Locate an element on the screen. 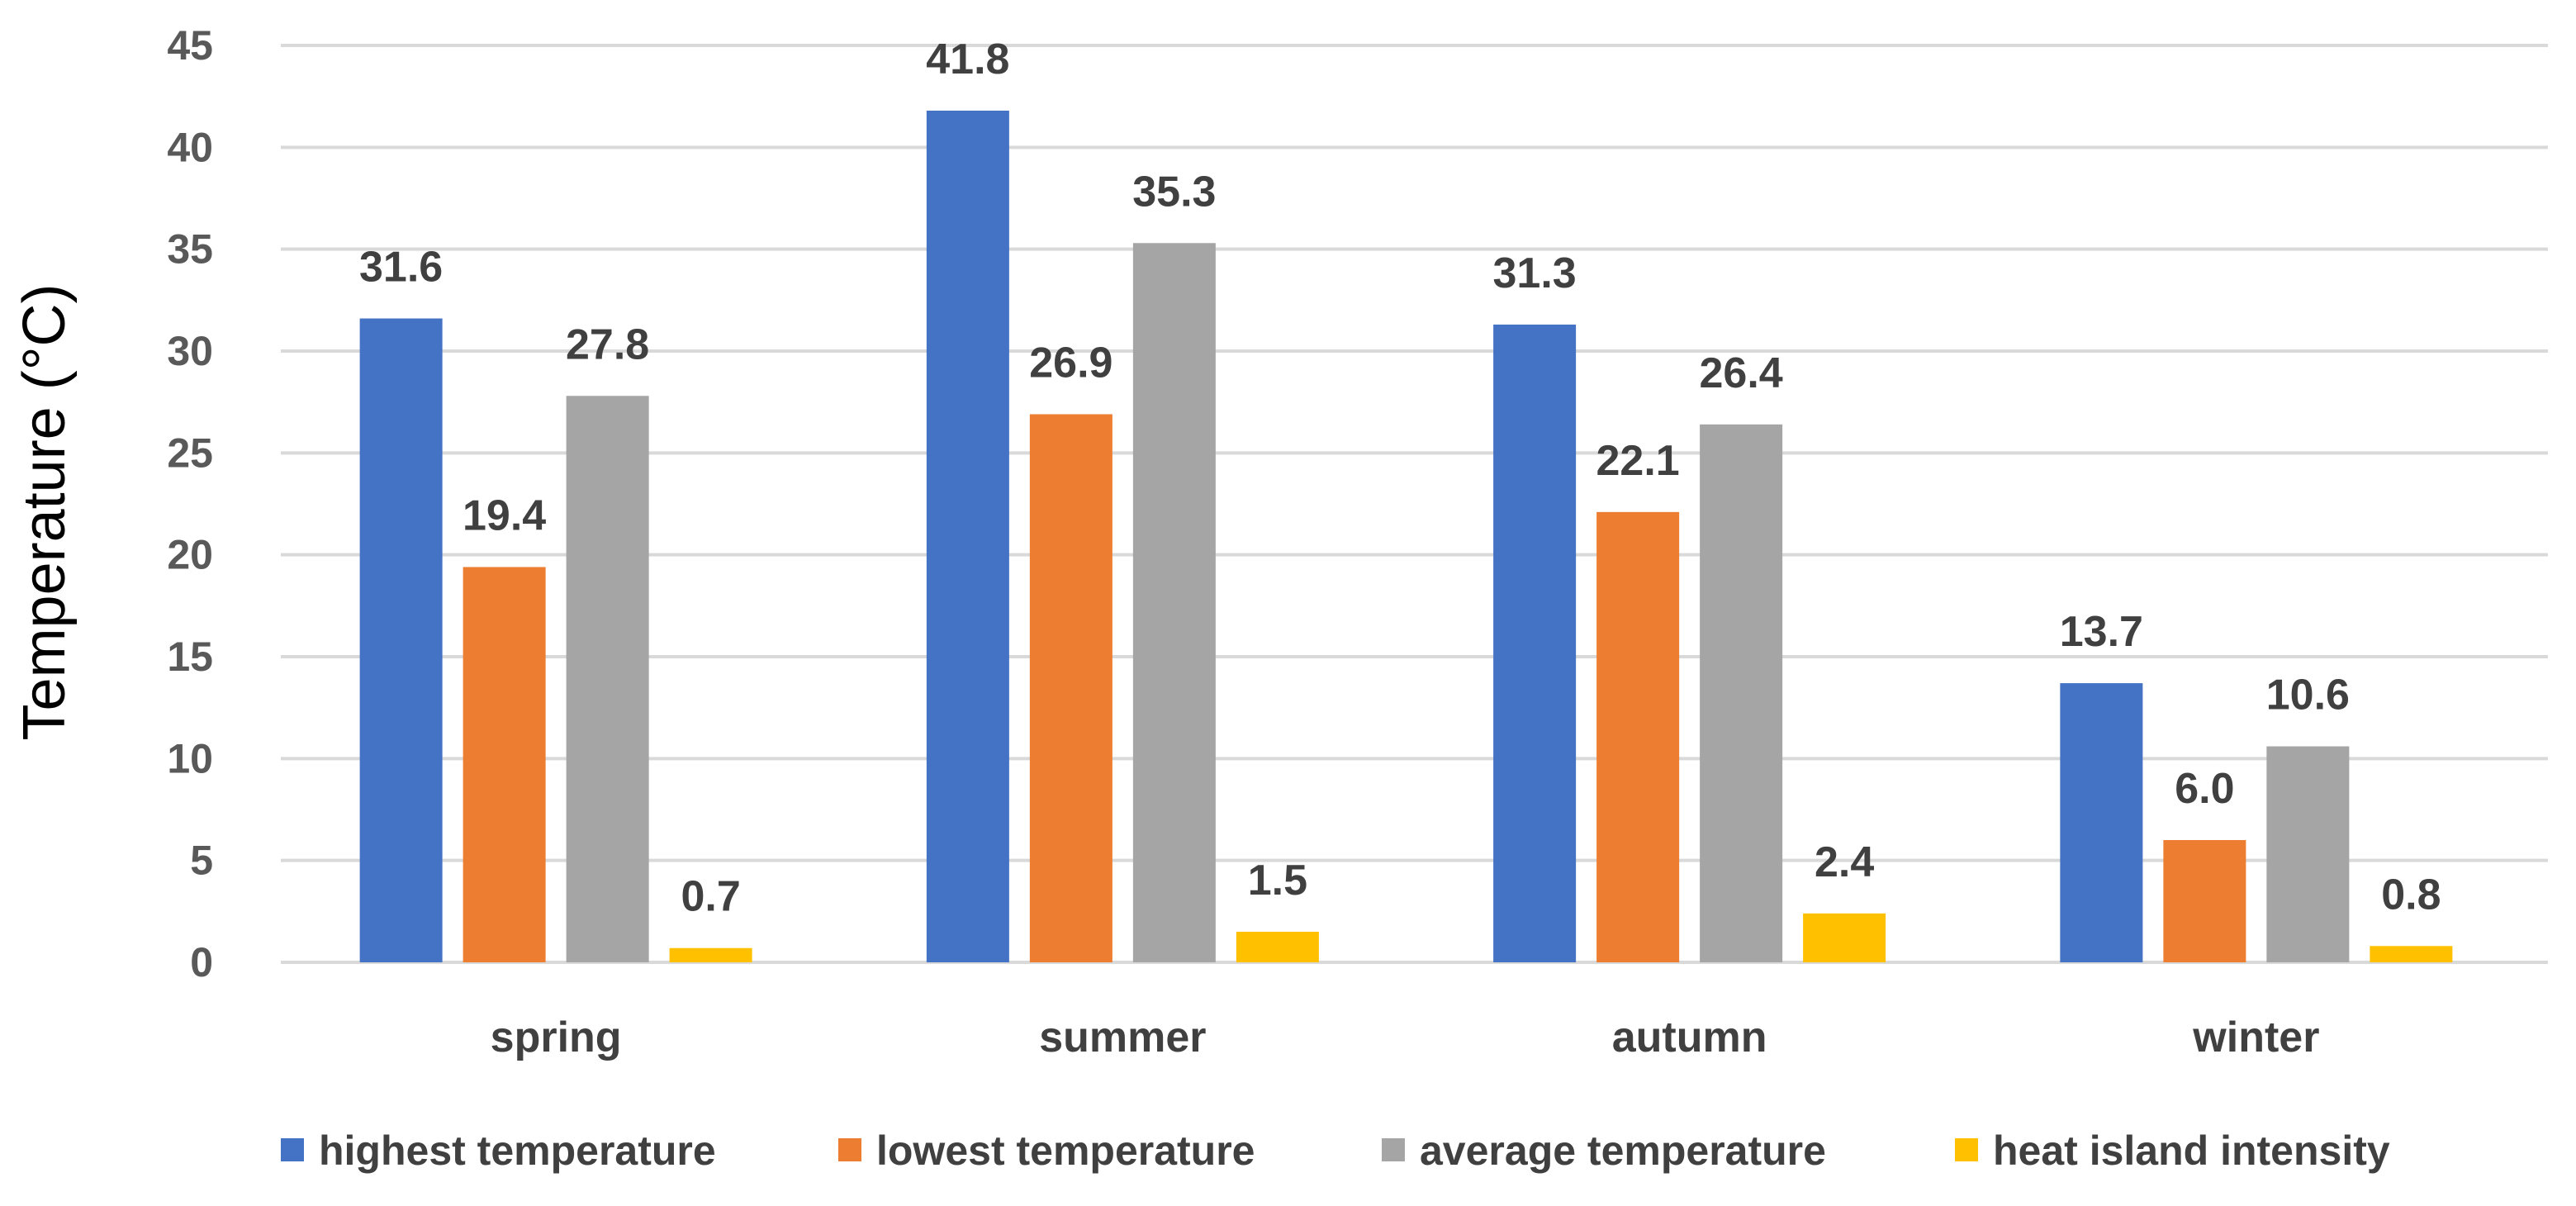  y-tick-label: 30 is located at coordinates (190, 351).